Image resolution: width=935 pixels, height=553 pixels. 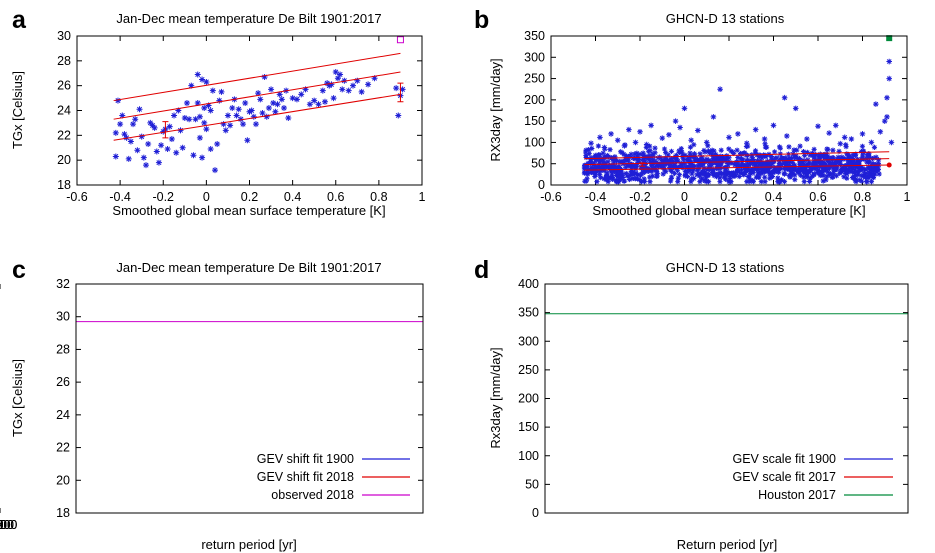 I want to click on panel-b-title: GHCN-D 13 stations, so click(x=725, y=18).